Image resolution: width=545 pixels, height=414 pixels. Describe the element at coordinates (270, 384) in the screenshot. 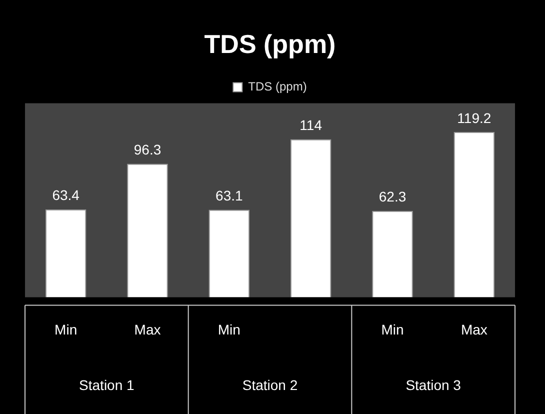

I see `text: Station 2` at that location.